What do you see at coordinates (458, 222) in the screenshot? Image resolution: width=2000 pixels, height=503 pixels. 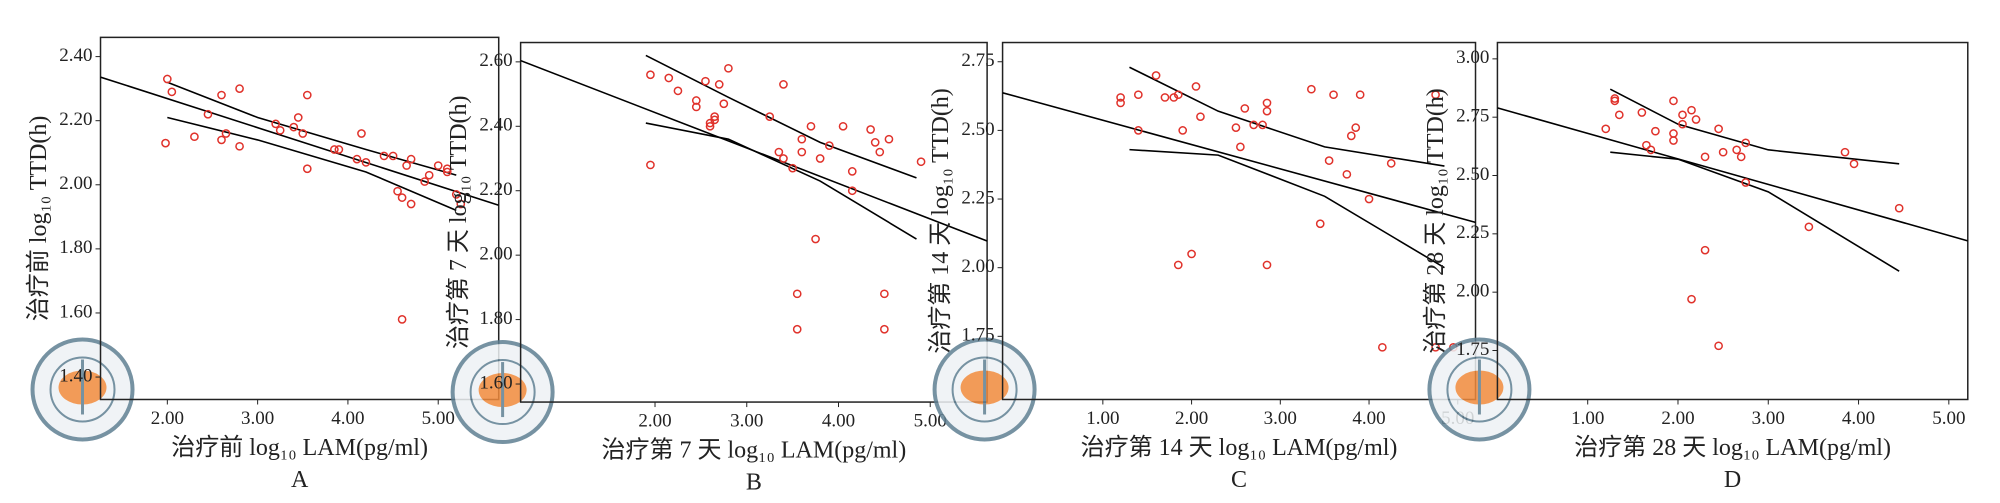 I see `y-axis-label: 治疗第 7 天 log₁₀ TTD(h)` at bounding box center [458, 222].